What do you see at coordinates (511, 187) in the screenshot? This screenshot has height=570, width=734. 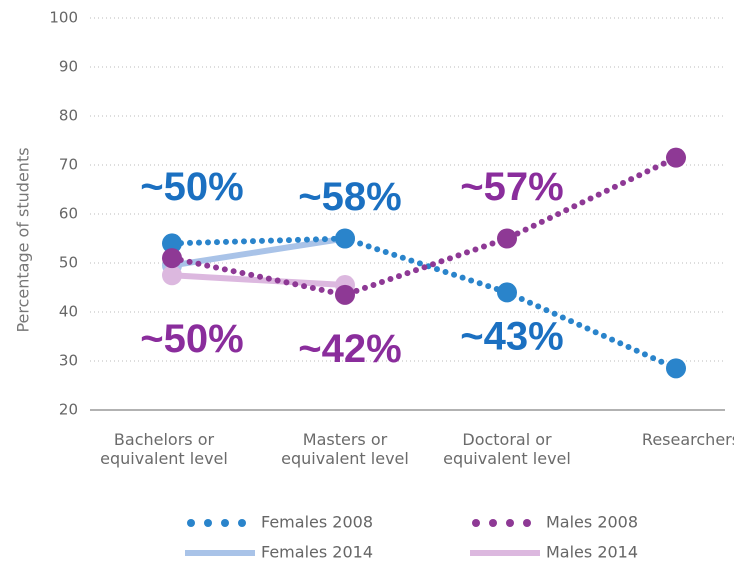 I see `annotation: ~57%` at bounding box center [511, 187].